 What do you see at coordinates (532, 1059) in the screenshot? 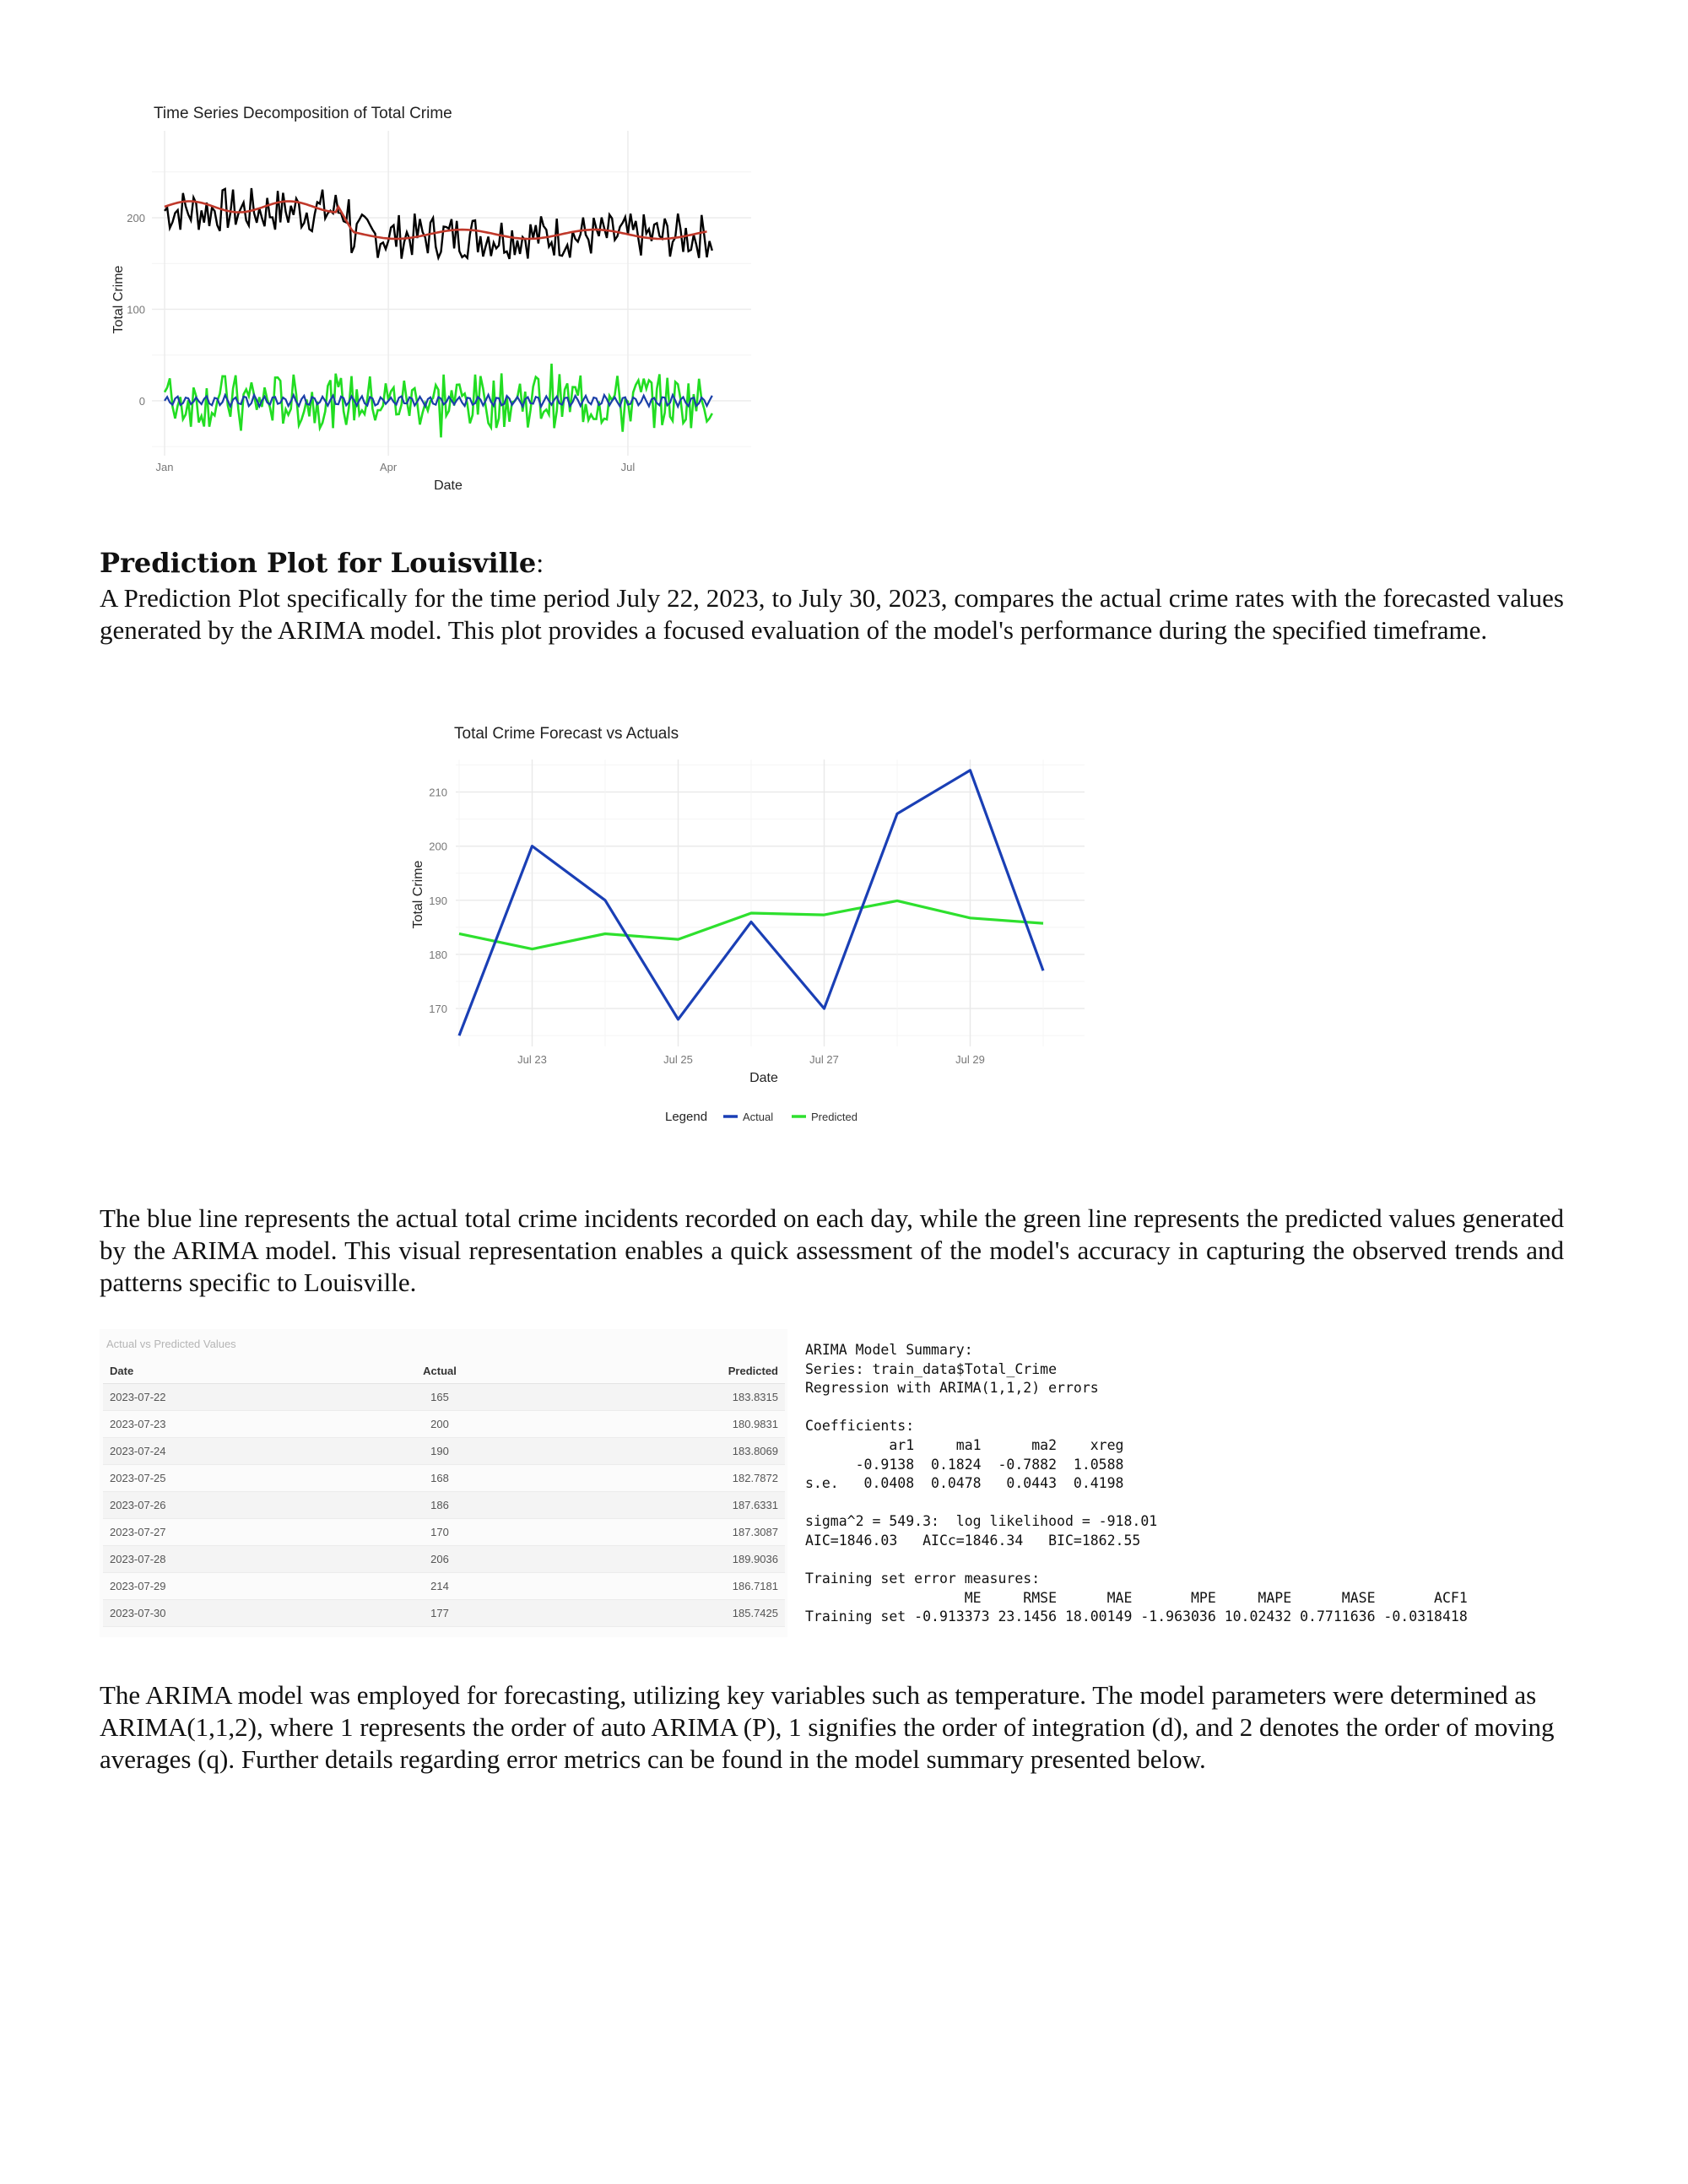
I see `x-tick-label: Jul 23` at bounding box center [532, 1059].